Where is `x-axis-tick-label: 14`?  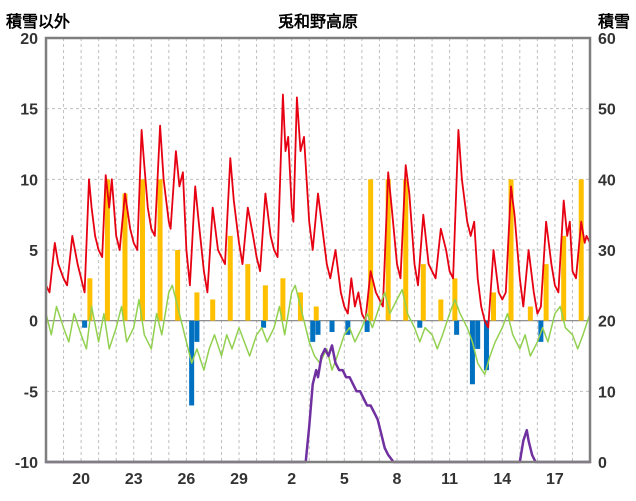
x-axis-tick-label: 14 is located at coordinates (502, 479).